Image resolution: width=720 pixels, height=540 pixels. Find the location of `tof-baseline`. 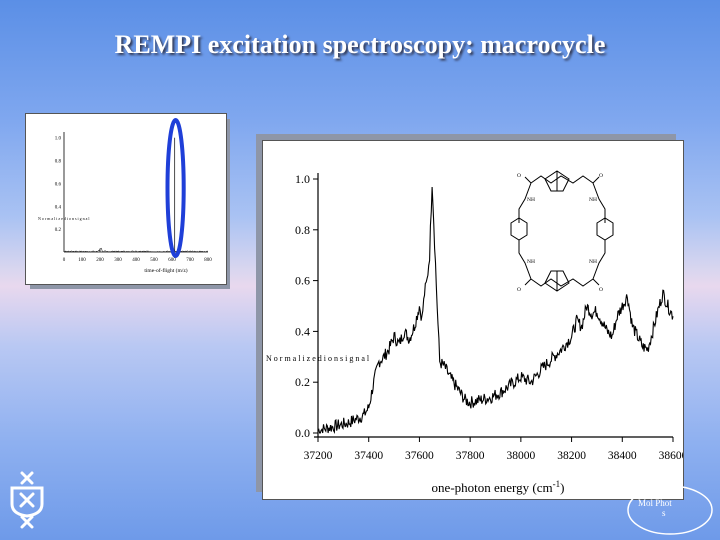

tof-baseline is located at coordinates (136, 250).